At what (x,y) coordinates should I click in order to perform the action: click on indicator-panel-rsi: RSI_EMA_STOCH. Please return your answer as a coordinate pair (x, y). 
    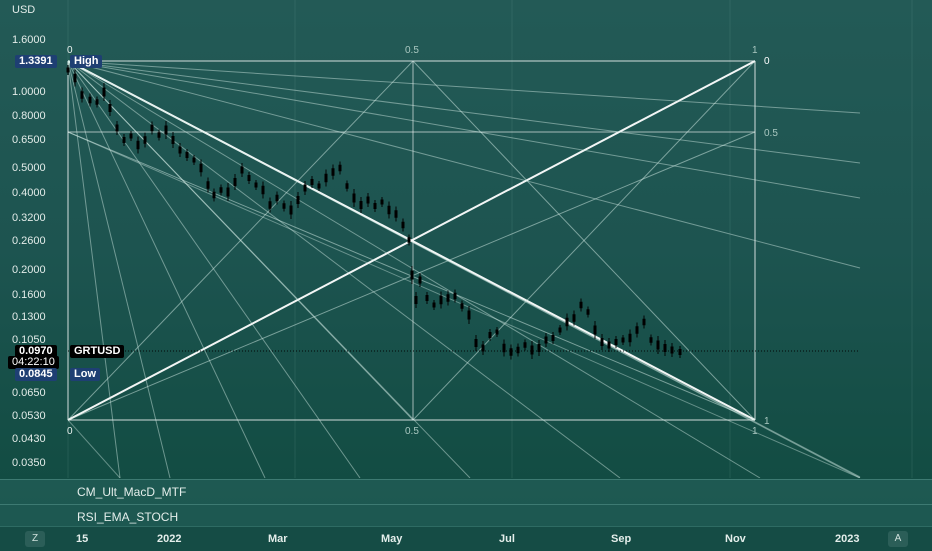
    Looking at the image, I should click on (466, 516).